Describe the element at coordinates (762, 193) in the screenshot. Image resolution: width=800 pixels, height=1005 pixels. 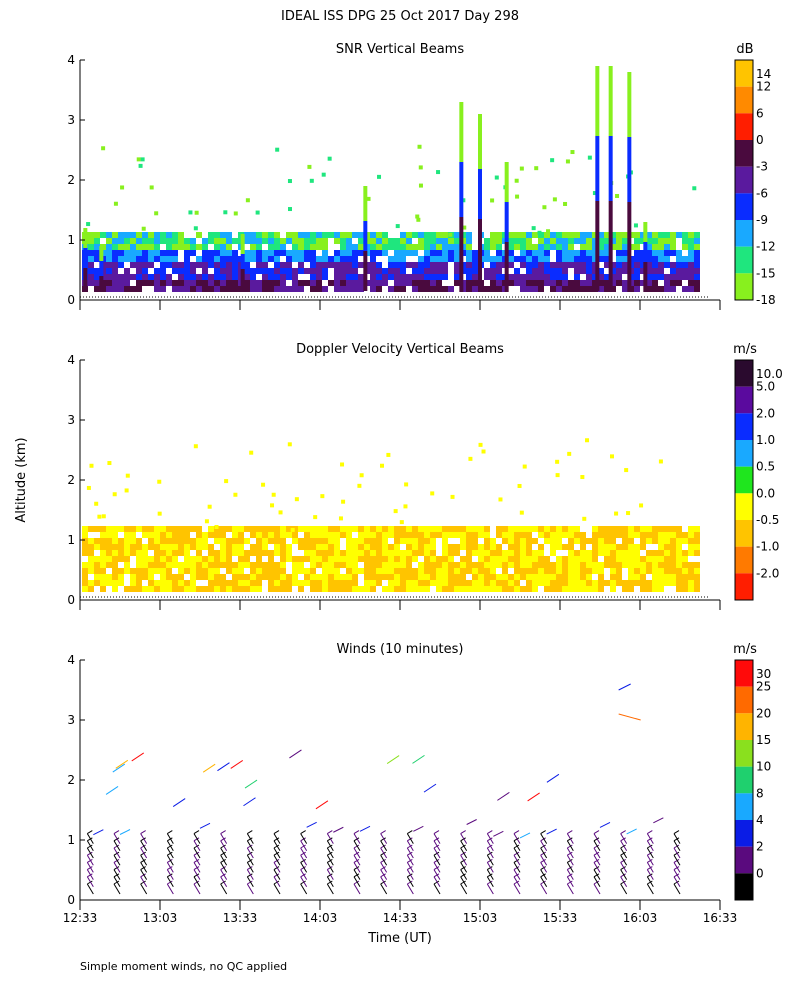
I see `colorbar-label: -6` at that location.